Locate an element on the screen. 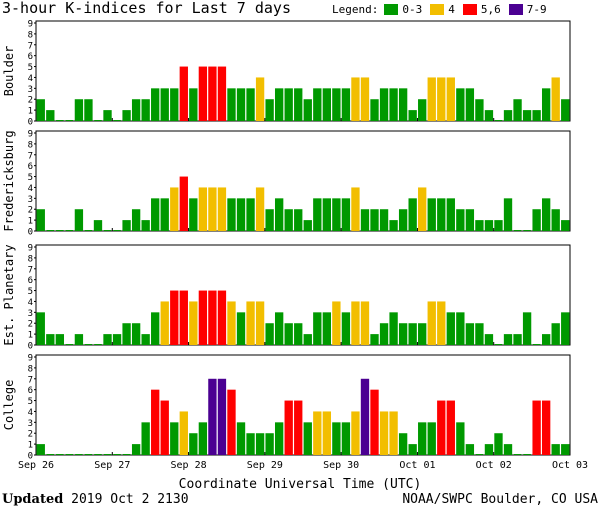  legend-text: 7-9 is located at coordinates (536, 9).